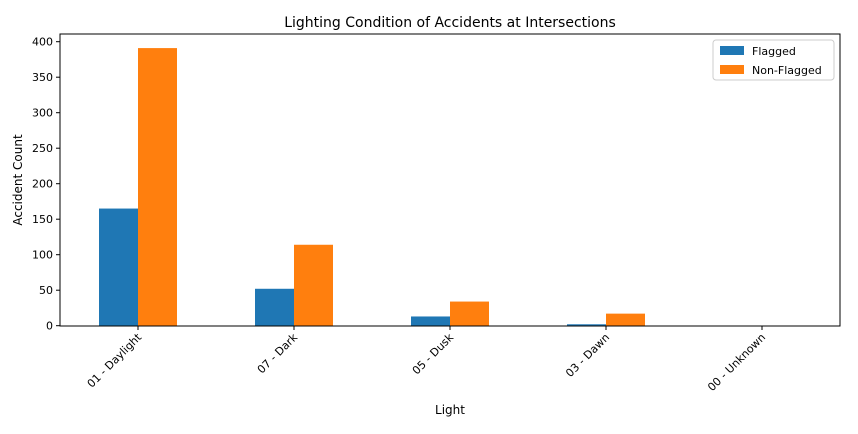 The width and height of the screenshot is (858, 434). I want to click on y-tick-label: 200, so click(42, 184).